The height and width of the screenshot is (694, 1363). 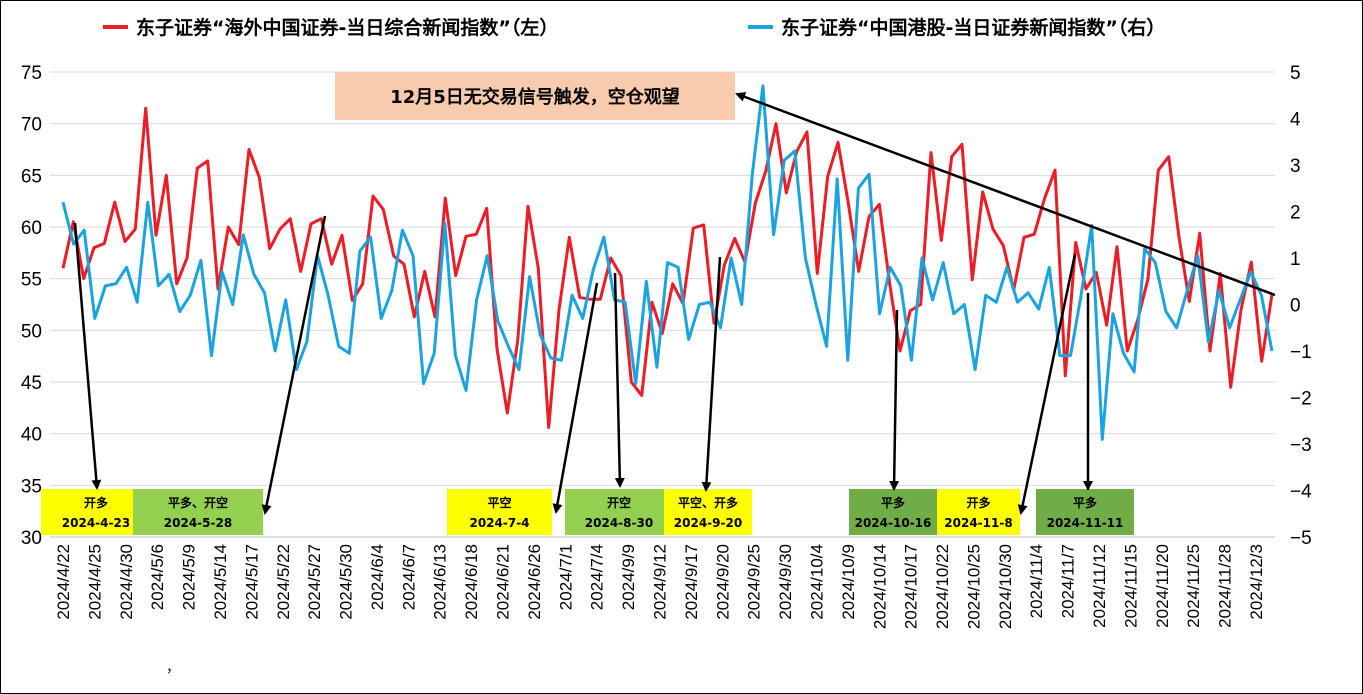 I want to click on x-axis-tick: 2024/10/9, so click(x=848, y=582).